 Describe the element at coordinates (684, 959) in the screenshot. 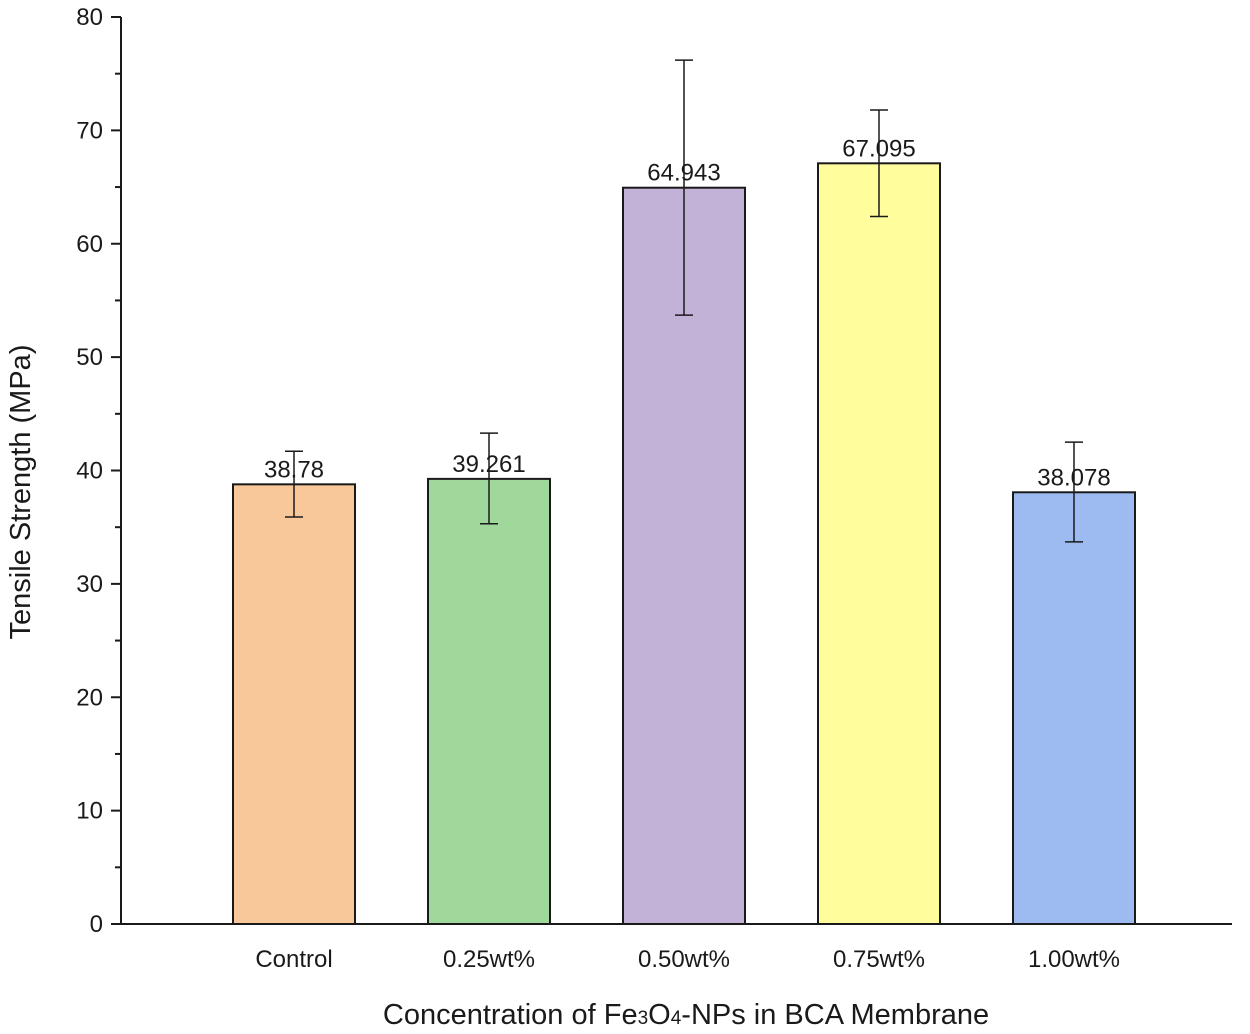

I see `x-category-label-3: 0.50wt%` at that location.